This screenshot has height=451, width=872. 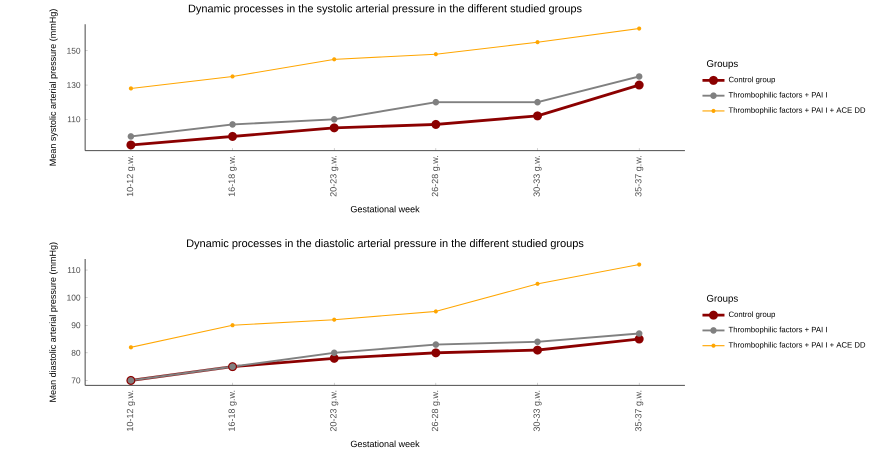 What do you see at coordinates (385, 244) in the screenshot?
I see `chart-title: Dynamic processes in the diastolic arterial pressure in the different studied groups` at bounding box center [385, 244].